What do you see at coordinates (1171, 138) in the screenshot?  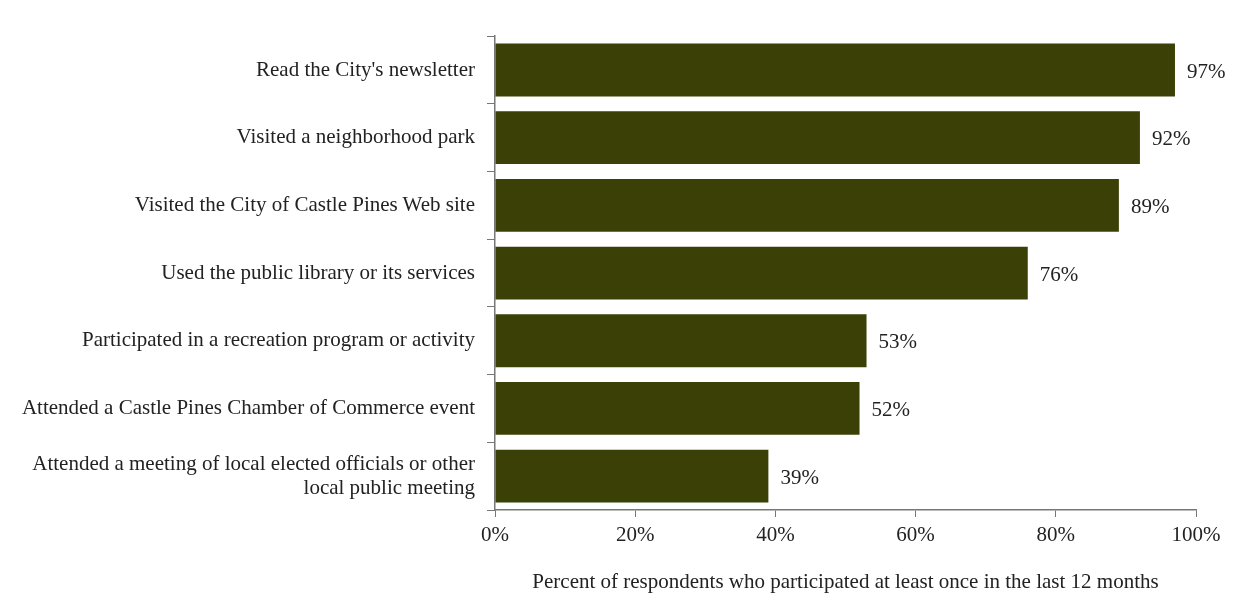 I see `data-label: 92%` at bounding box center [1171, 138].